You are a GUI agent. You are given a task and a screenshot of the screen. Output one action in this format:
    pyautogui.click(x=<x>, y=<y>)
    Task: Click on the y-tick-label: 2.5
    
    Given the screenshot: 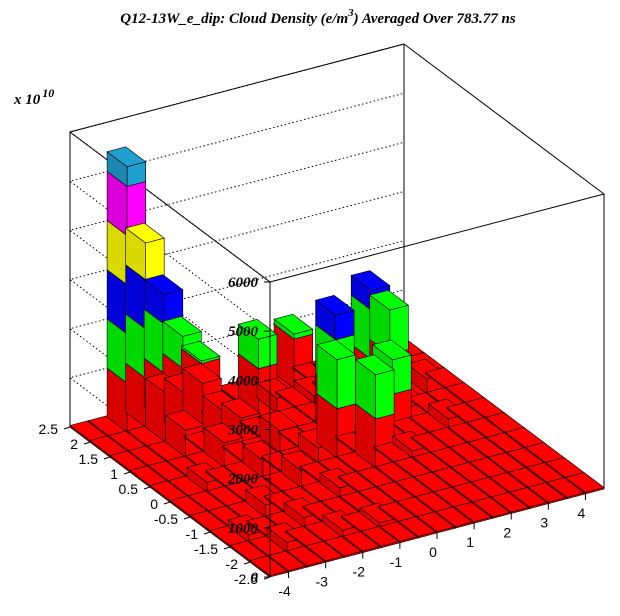 What is the action you would take?
    pyautogui.click(x=49, y=429)
    